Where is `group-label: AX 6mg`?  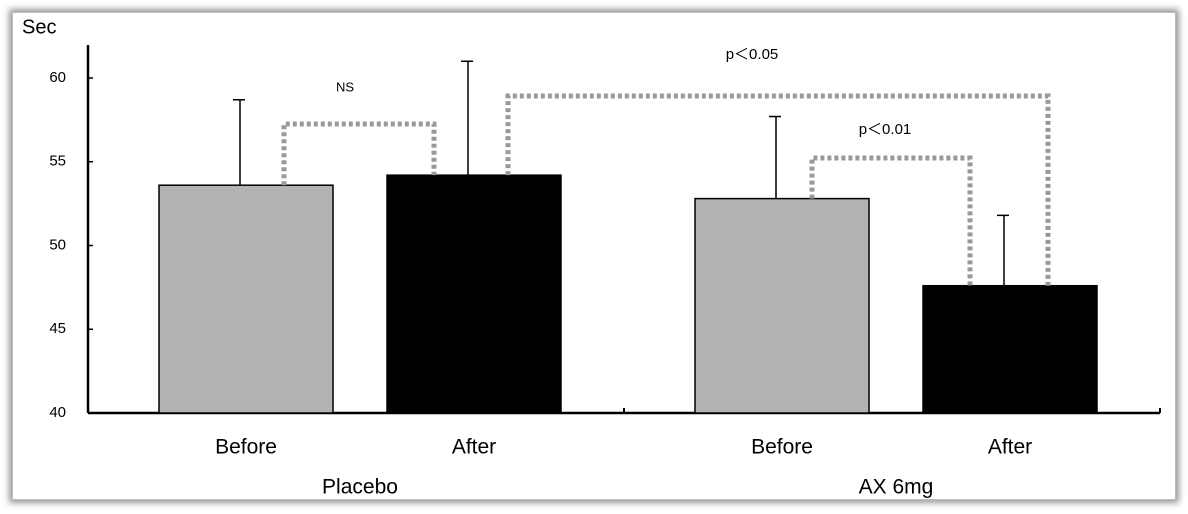
group-label: AX 6mg is located at coordinates (896, 487).